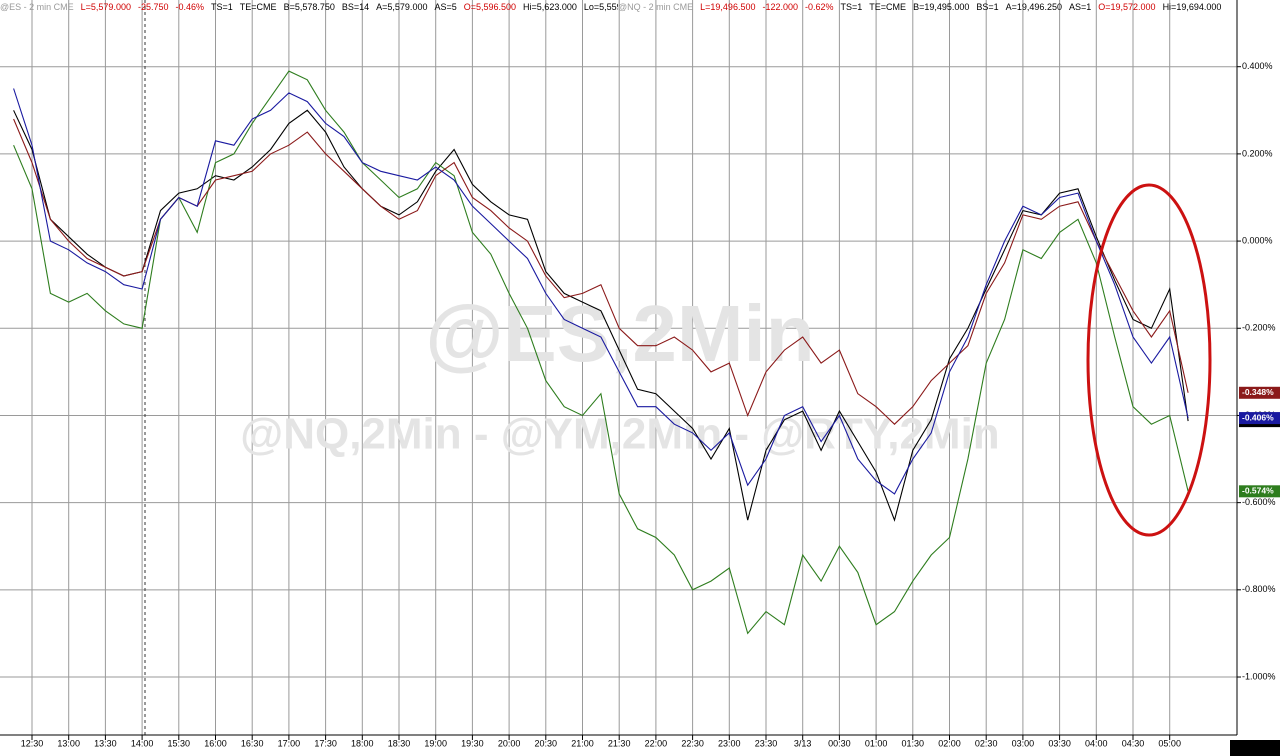 The height and width of the screenshot is (756, 1280). Describe the element at coordinates (1259, 676) in the screenshot. I see `y-tick-label: -1.000%` at that location.